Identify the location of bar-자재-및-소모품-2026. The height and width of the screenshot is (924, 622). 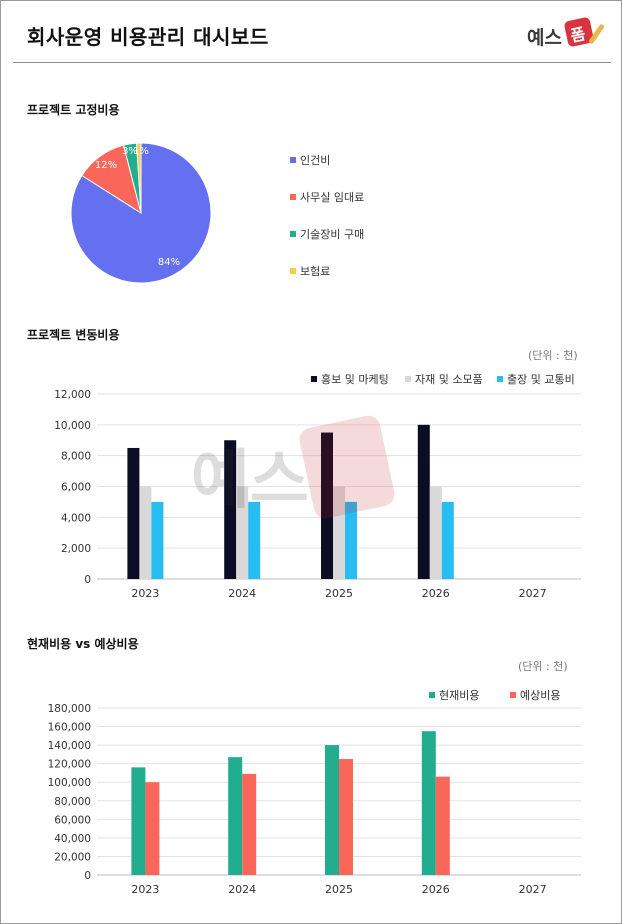
(435, 532).